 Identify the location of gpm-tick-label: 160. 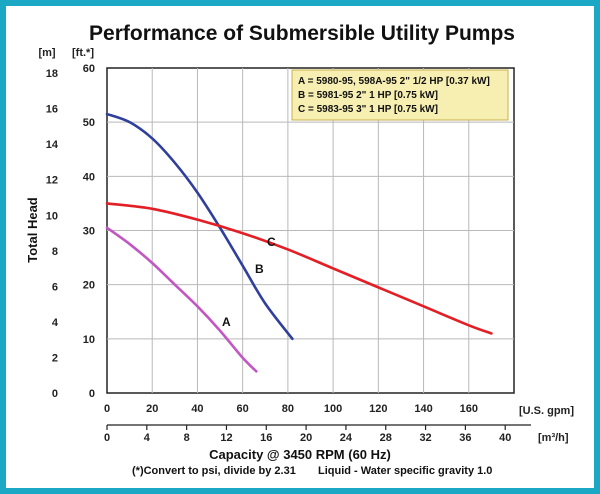
(469, 409).